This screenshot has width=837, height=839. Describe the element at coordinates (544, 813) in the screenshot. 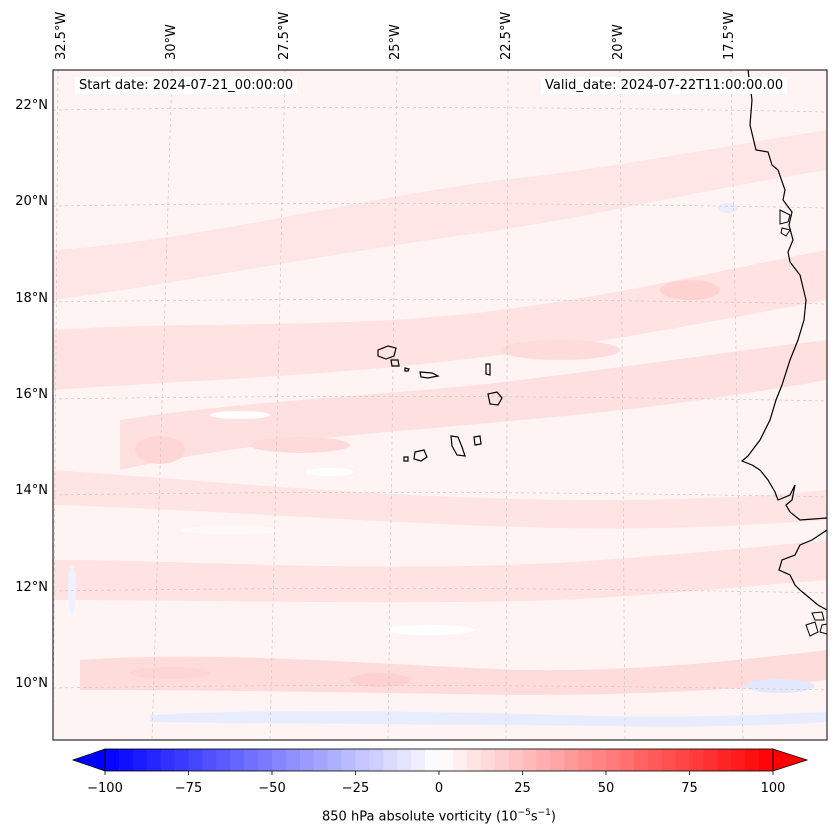

I see `colorbar-label-exp2: −1` at that location.